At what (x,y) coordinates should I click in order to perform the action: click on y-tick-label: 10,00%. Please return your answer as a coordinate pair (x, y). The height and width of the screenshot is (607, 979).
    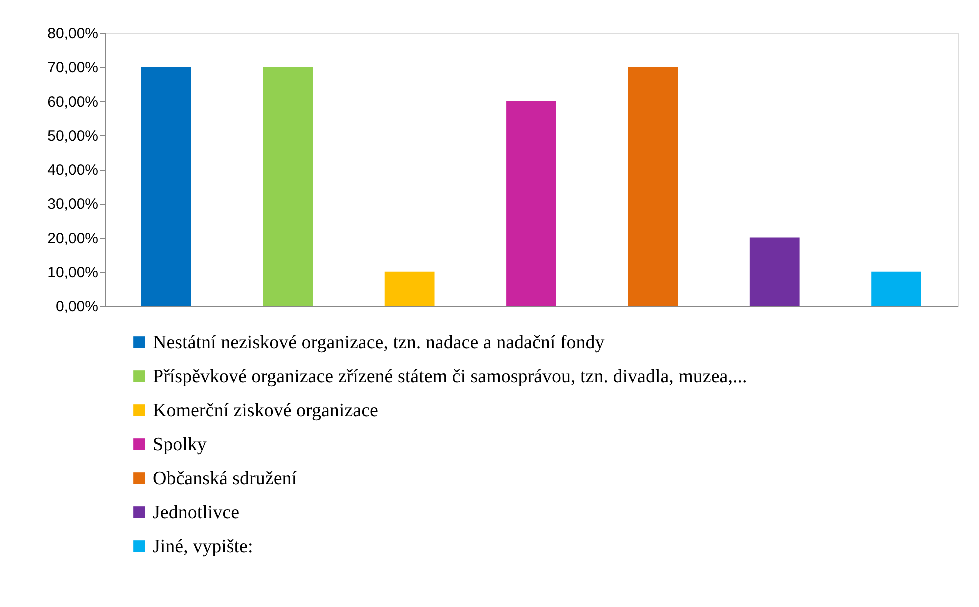
    Looking at the image, I should click on (73, 273).